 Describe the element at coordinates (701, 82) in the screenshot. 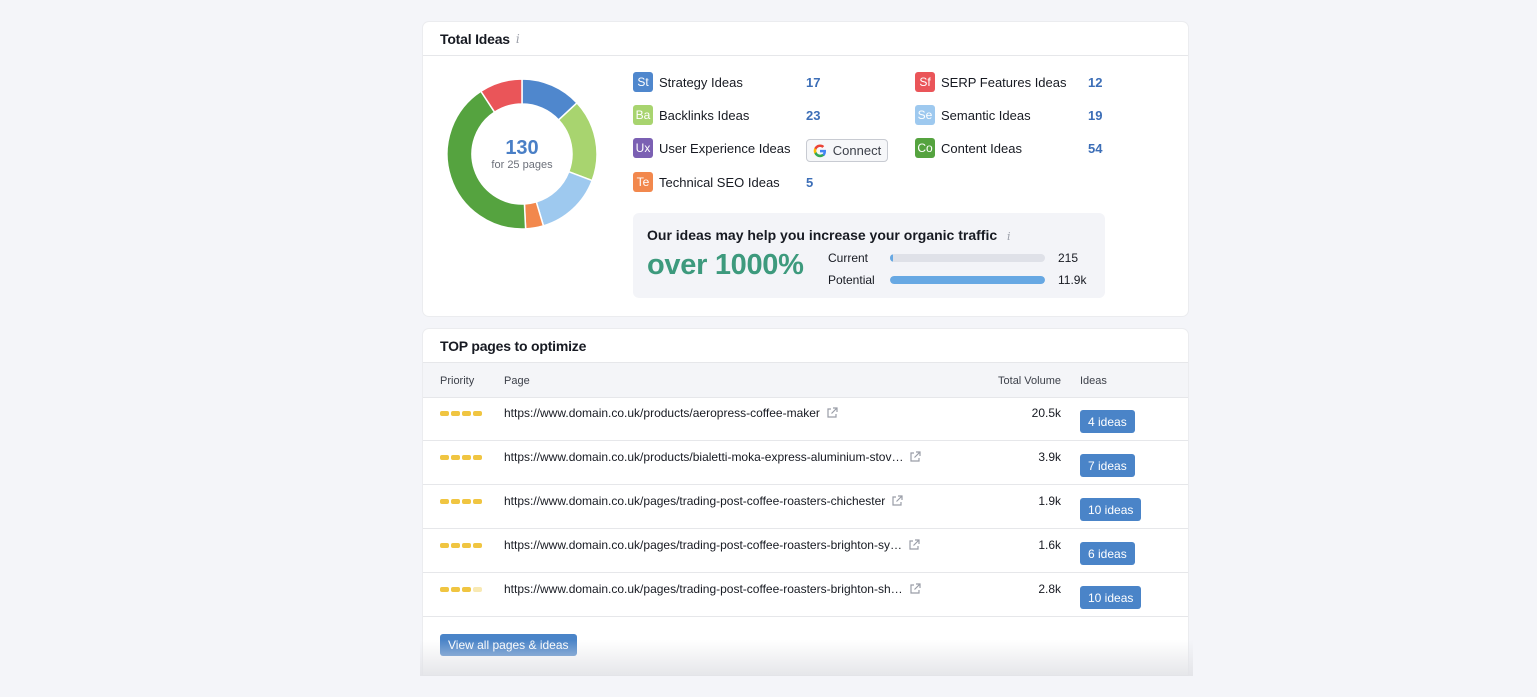

I see `idea-label: Strategy Ideas` at that location.